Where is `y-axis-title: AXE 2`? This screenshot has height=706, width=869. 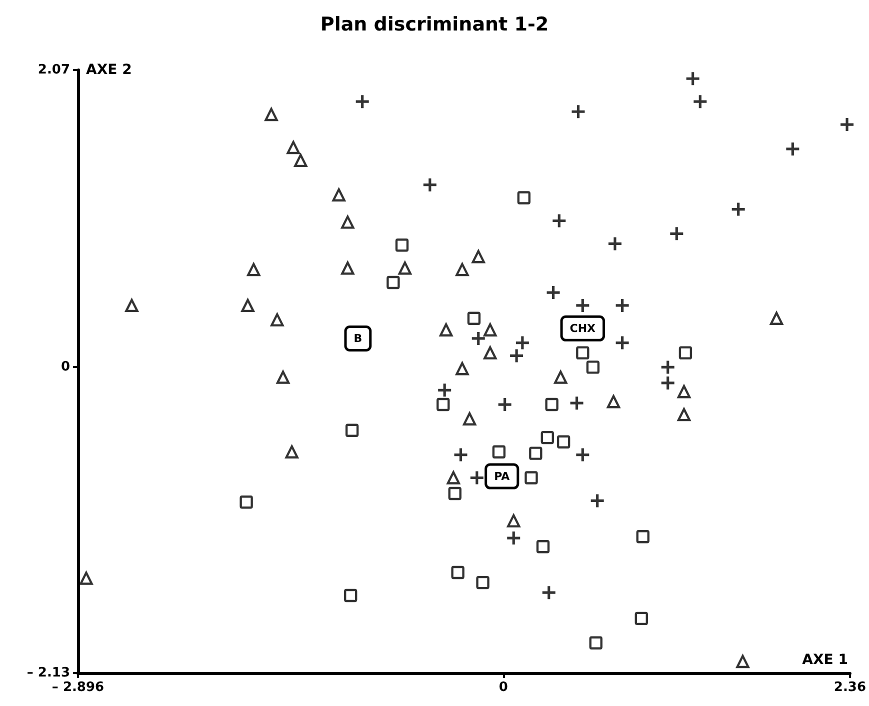 y-axis-title: AXE 2 is located at coordinates (109, 70).